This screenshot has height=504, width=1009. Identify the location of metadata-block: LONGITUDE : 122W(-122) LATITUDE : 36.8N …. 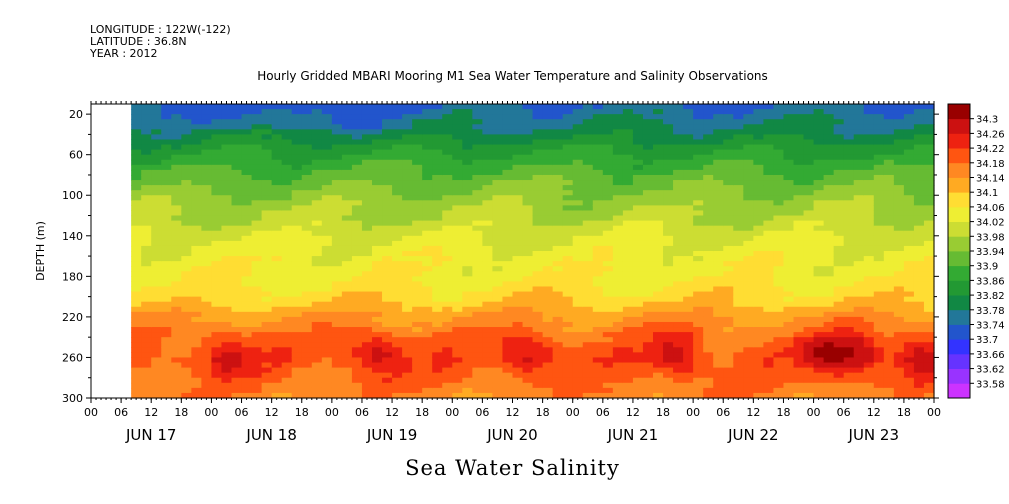
(160, 42).